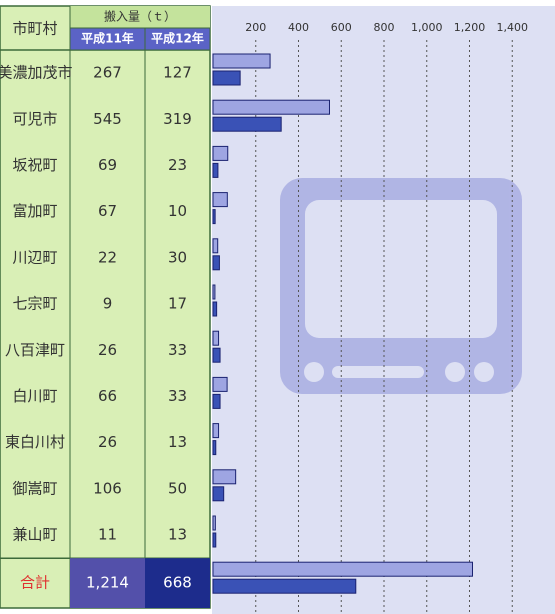  What do you see at coordinates (34, 304) in the screenshot?
I see `row-label: 七宗町` at bounding box center [34, 304].